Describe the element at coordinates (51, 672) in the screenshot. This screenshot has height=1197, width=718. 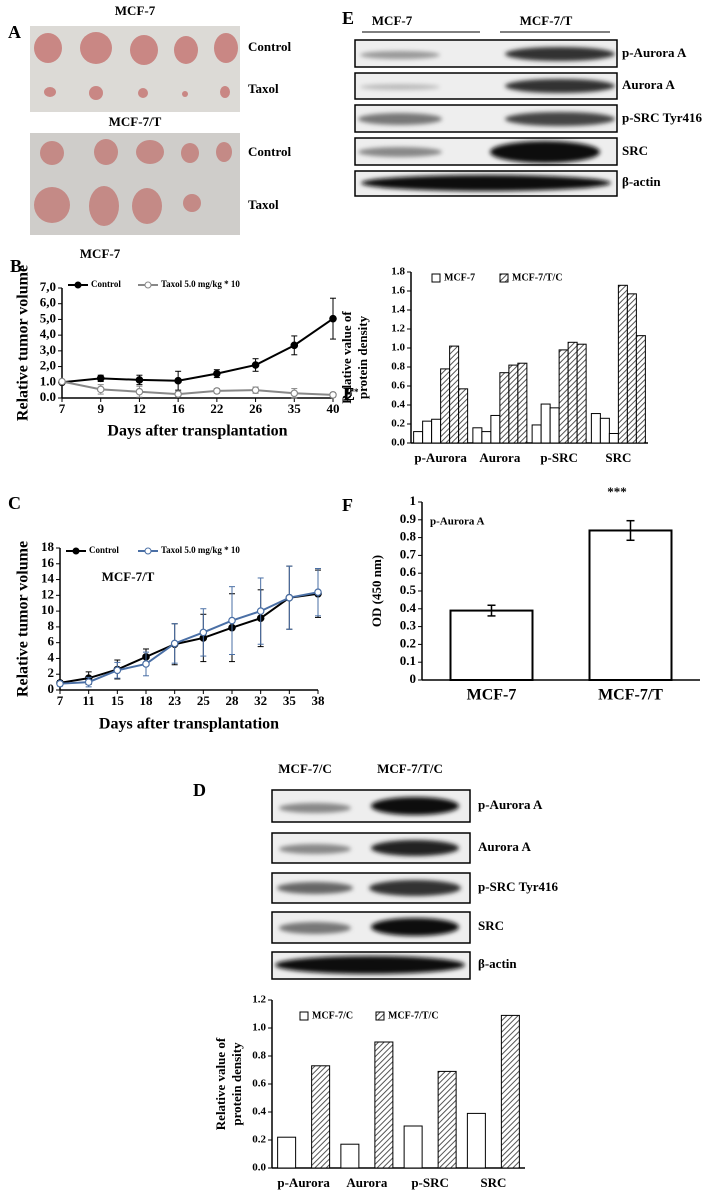
I see `y-tick-label: 2` at that location.